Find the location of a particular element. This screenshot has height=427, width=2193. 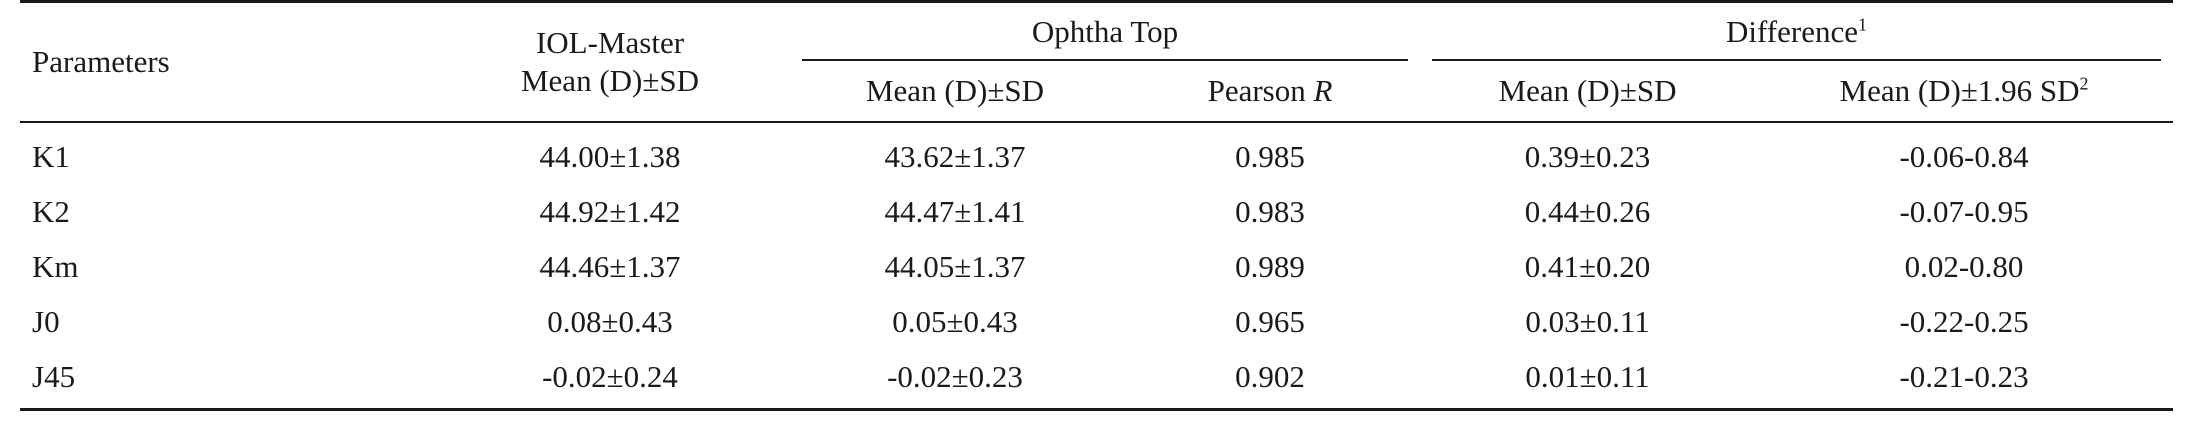

header-pearson-r: Pearson R is located at coordinates (1270, 90).